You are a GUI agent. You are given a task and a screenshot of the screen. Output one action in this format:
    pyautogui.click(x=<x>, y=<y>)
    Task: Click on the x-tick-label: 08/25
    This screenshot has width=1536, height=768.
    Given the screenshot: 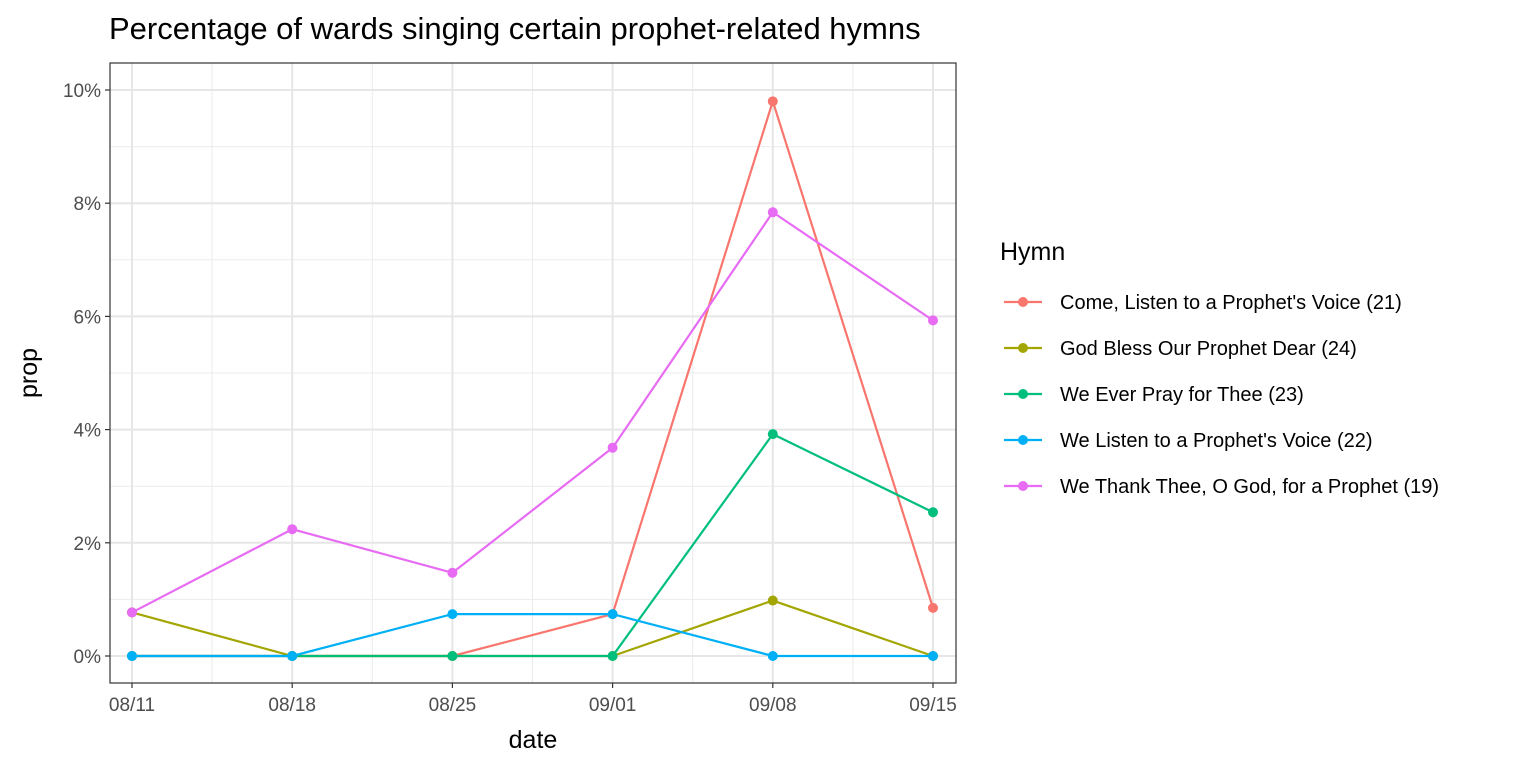 What is the action you would take?
    pyautogui.click(x=453, y=705)
    